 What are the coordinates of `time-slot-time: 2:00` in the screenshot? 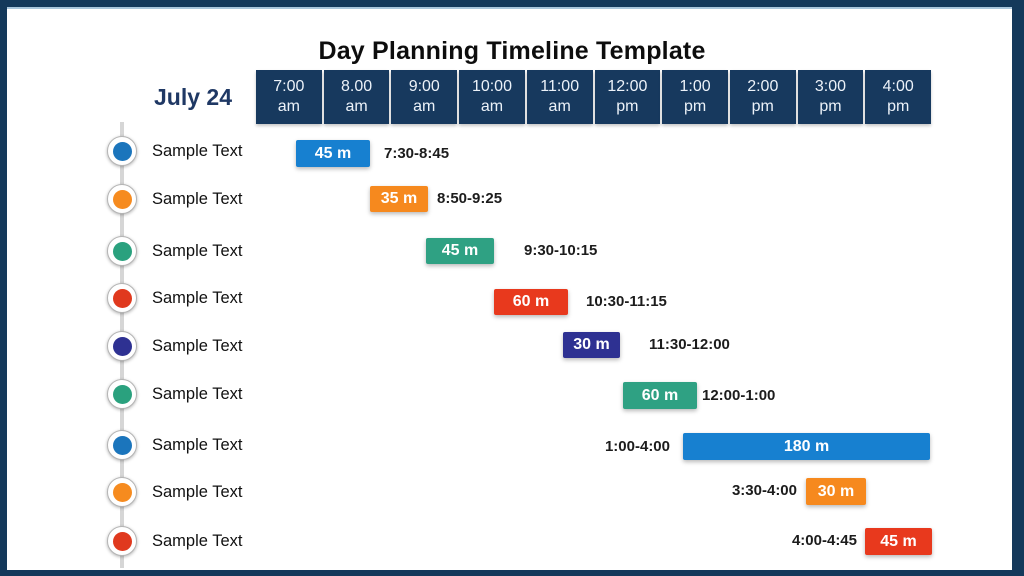 It's located at (763, 86).